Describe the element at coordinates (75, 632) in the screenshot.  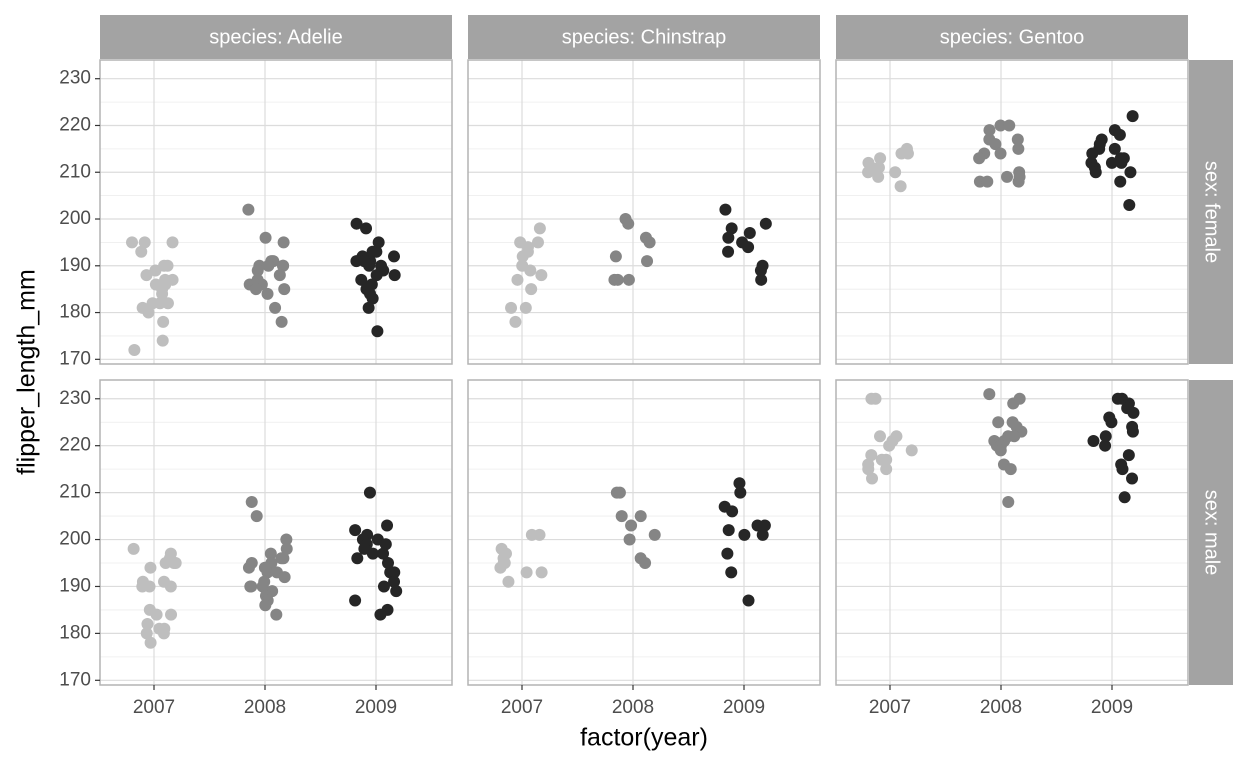
I see `y-tick-label: 180` at that location.